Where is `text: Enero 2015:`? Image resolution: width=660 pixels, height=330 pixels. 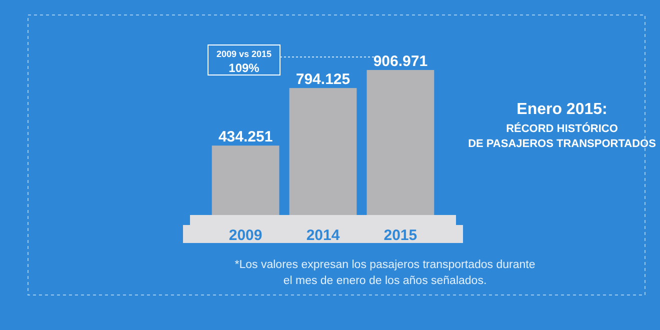
text: Enero 2015: is located at coordinates (562, 109).